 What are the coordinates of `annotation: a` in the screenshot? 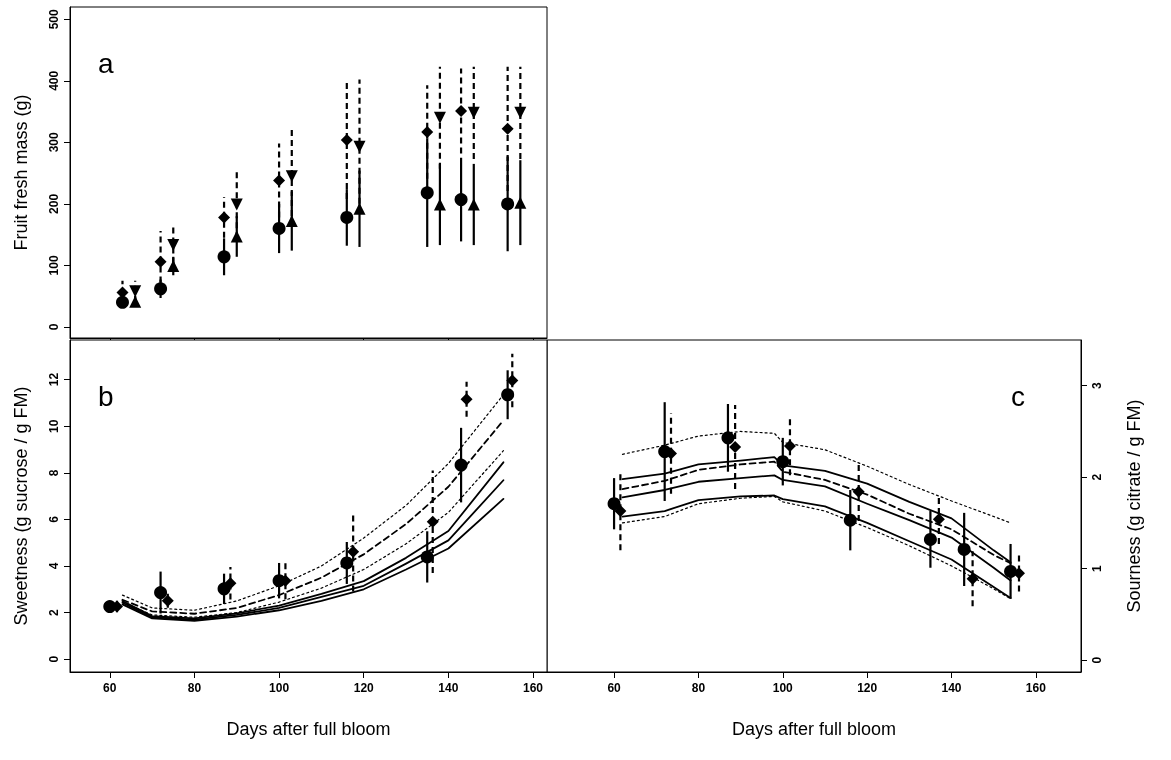 It's located at (106, 63).